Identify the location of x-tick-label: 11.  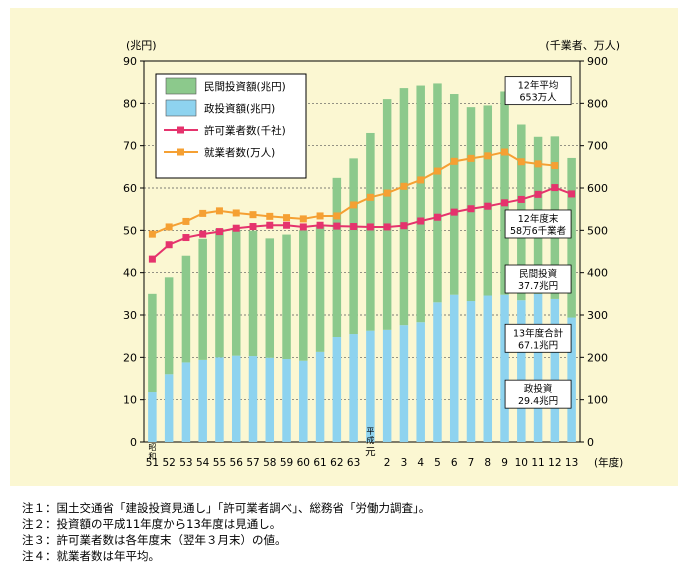
(537, 463).